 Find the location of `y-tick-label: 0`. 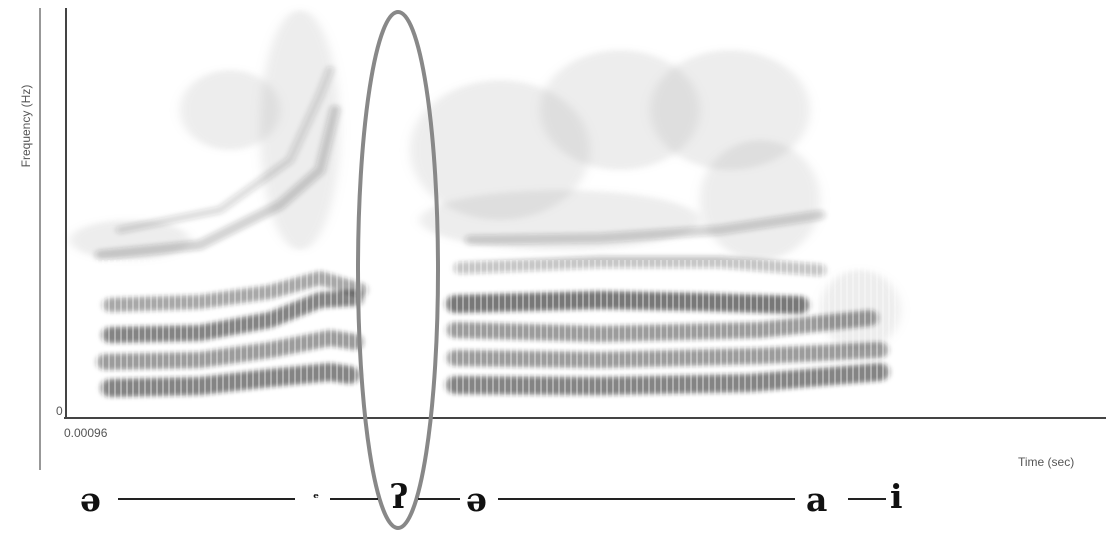

y-tick-label: 0 is located at coordinates (59, 411).